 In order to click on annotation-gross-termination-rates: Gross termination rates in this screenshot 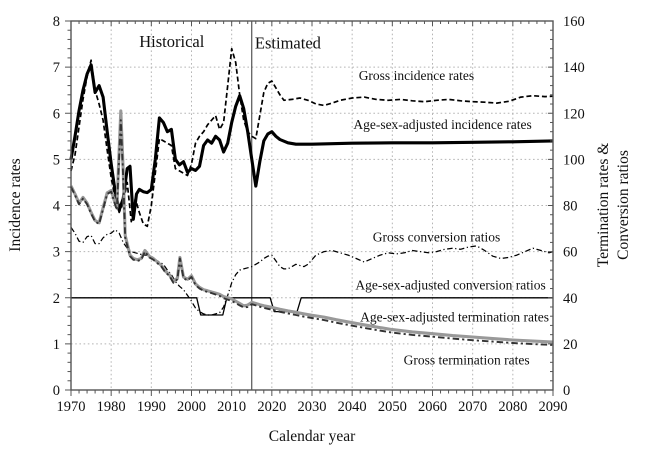, I will do `click(467, 360)`.